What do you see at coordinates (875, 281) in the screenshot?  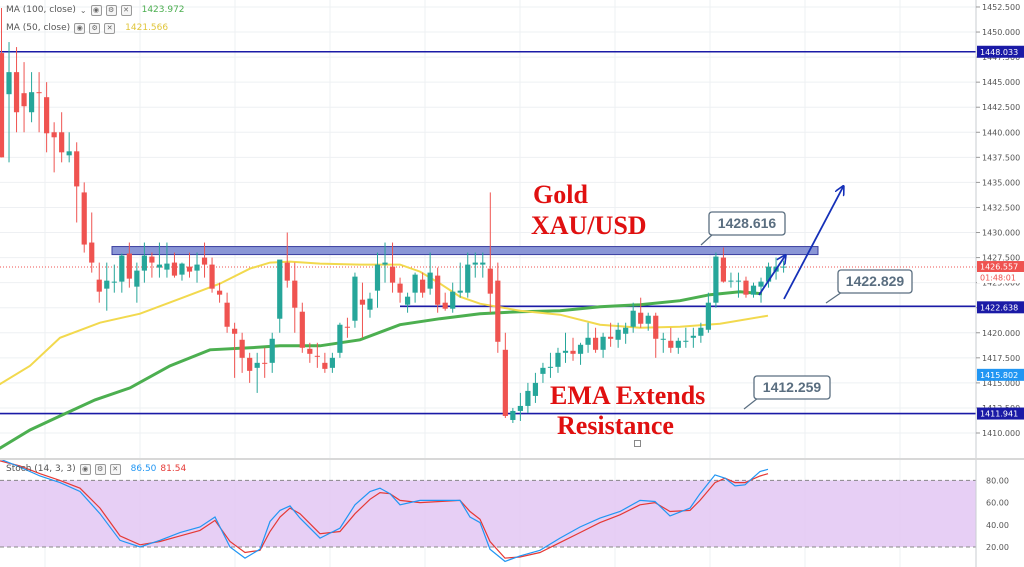 I see `callout-mid-box` at bounding box center [875, 281].